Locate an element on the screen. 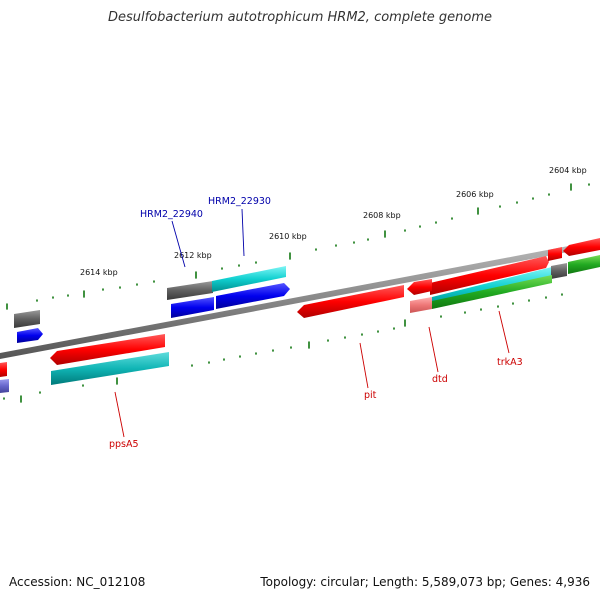 The width and height of the screenshot is (600, 600). gene-dtd is located at coordinates (419, 287).